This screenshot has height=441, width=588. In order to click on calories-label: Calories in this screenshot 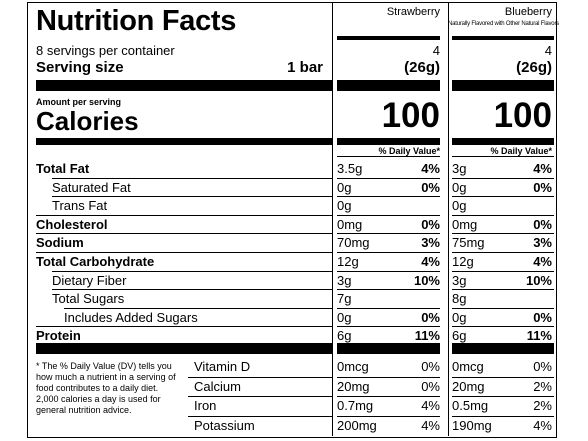, I will do `click(87, 121)`.